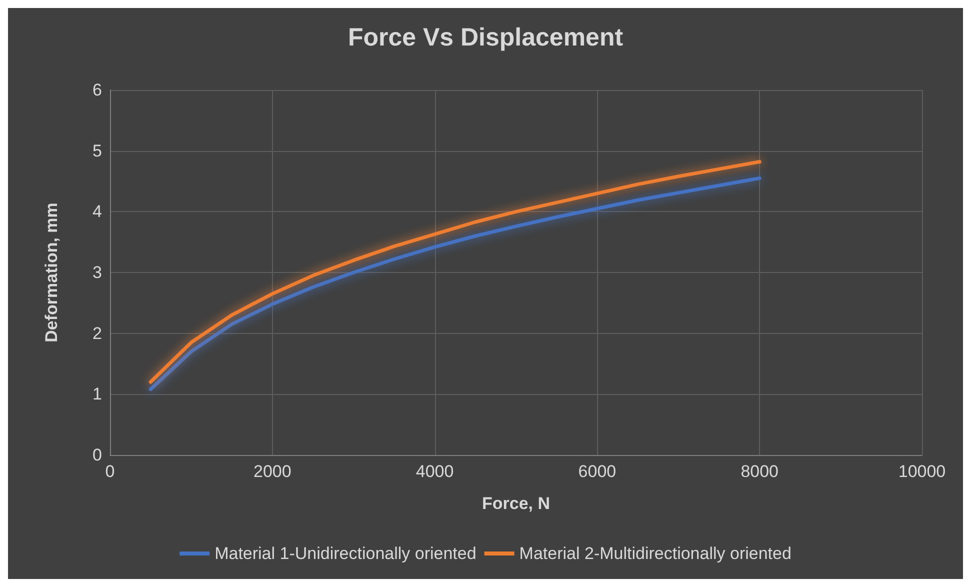 The image size is (971, 587). What do you see at coordinates (597, 471) in the screenshot?
I see `x-tick-label: 6000` at bounding box center [597, 471].